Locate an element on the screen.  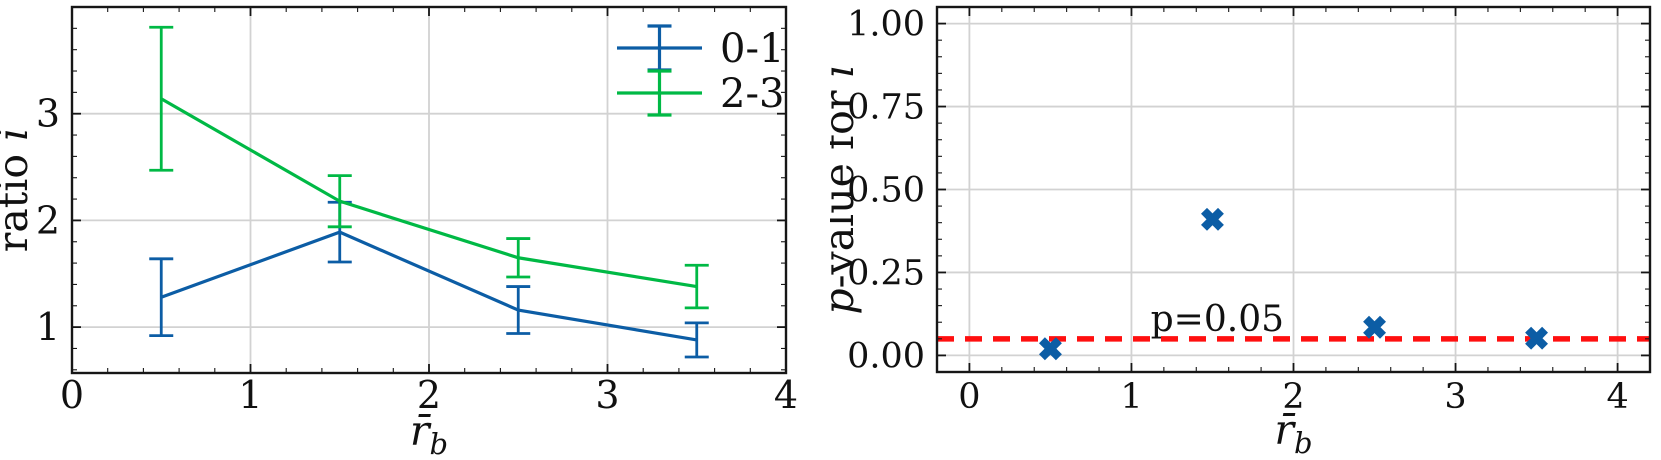
y-tick-label: 1.00 is located at coordinates (886, 24).